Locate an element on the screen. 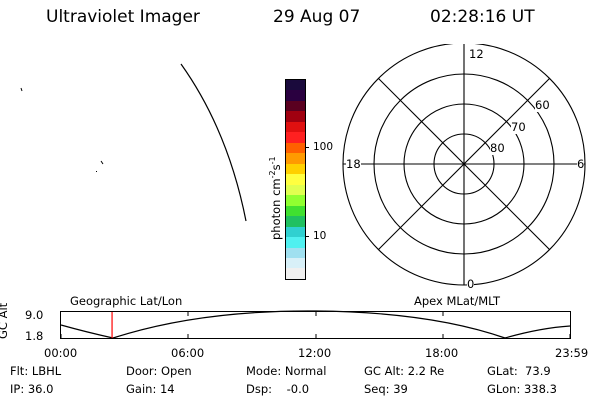 This screenshot has height=400, width=600. timeline-right-label: Apex MLat/MLT is located at coordinates (457, 301).